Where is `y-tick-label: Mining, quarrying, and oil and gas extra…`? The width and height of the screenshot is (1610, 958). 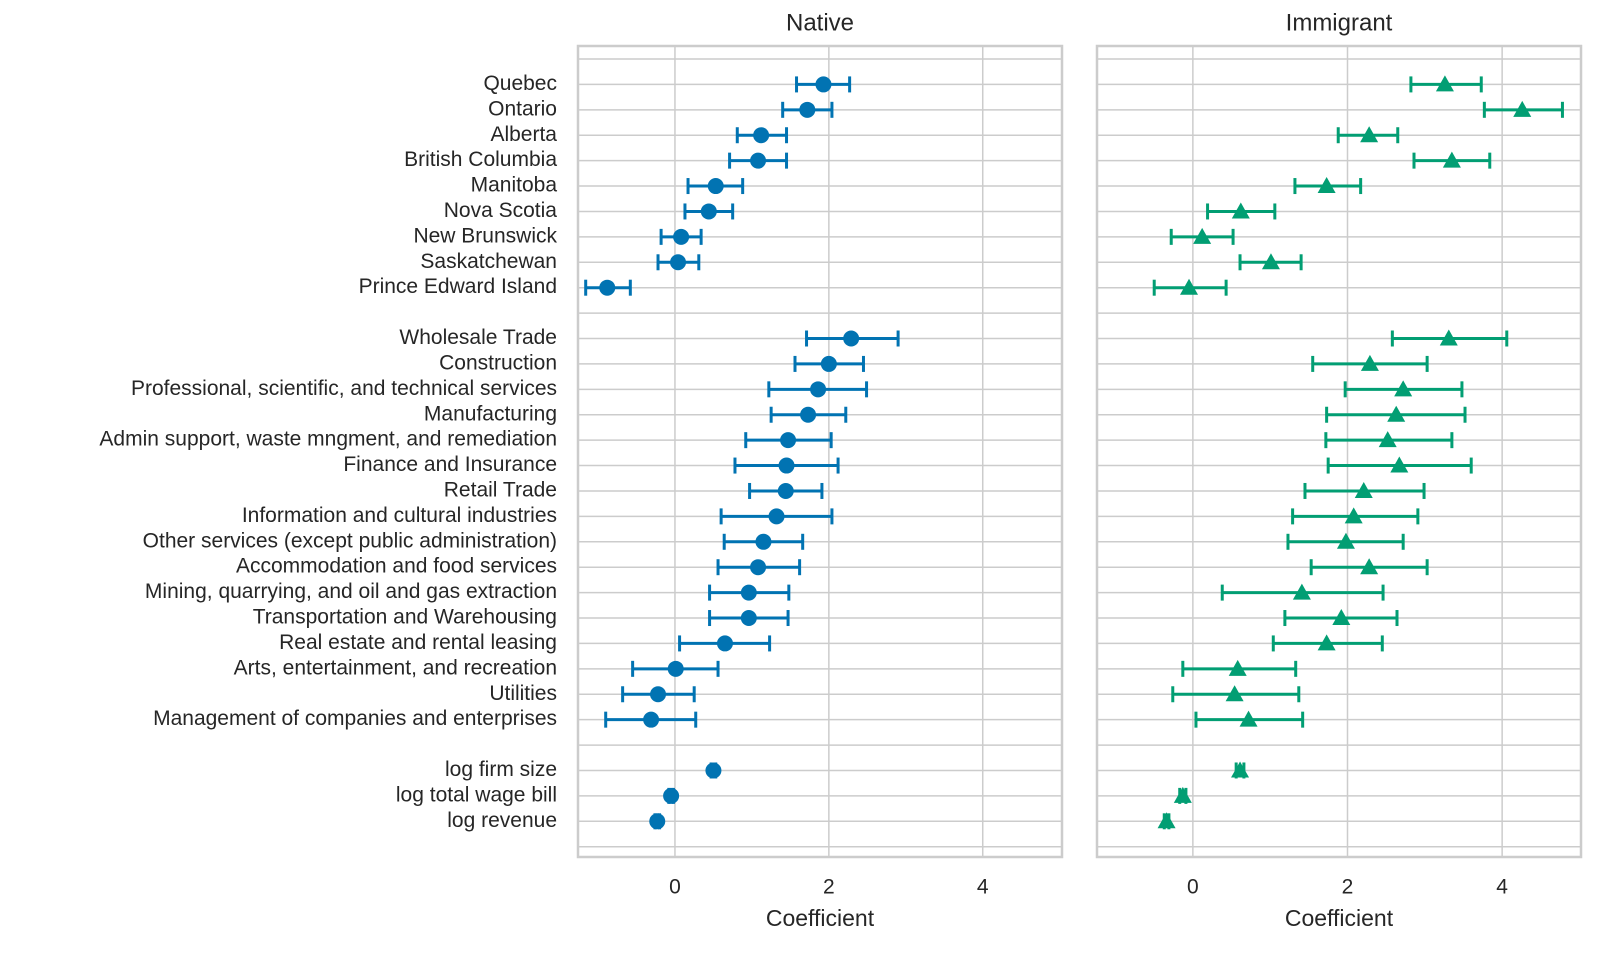
y-tick-label: Mining, quarrying, and oil and gas extra… is located at coordinates (351, 591).